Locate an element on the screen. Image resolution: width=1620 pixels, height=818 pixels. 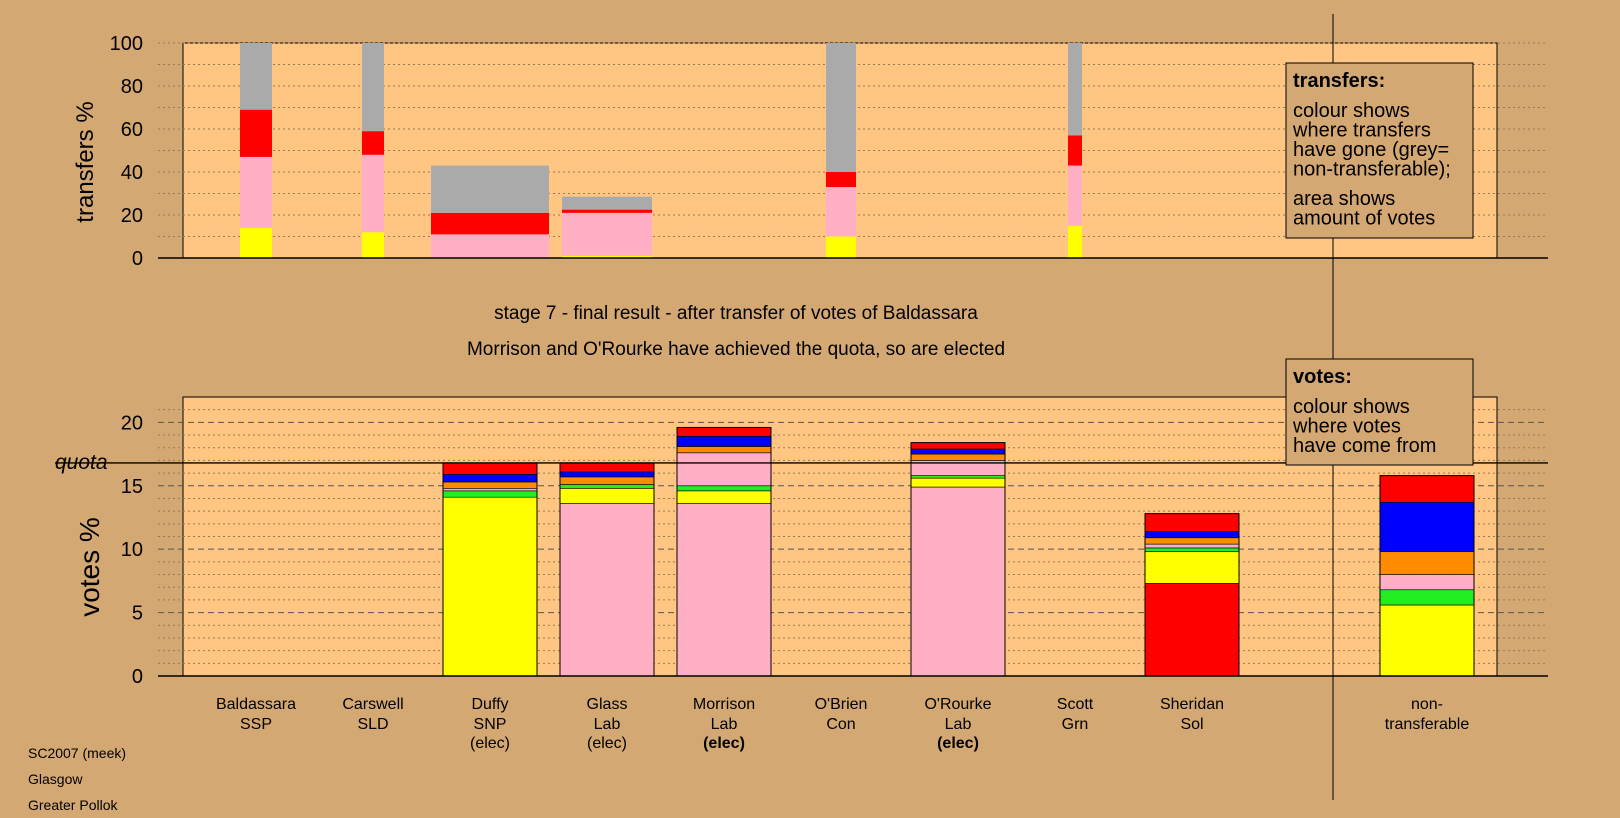
transfers-y-tick-label: 60 is located at coordinates (132, 130).